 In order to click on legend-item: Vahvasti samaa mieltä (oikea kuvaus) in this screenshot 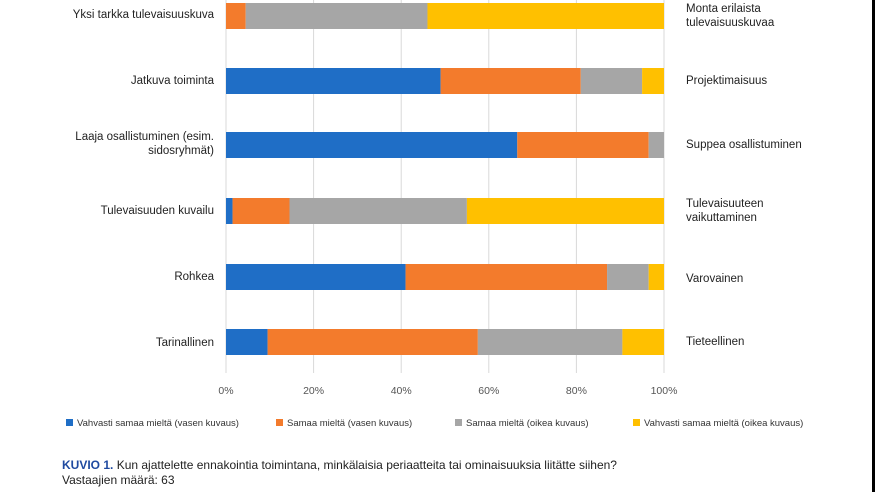, I will do `click(718, 423)`.